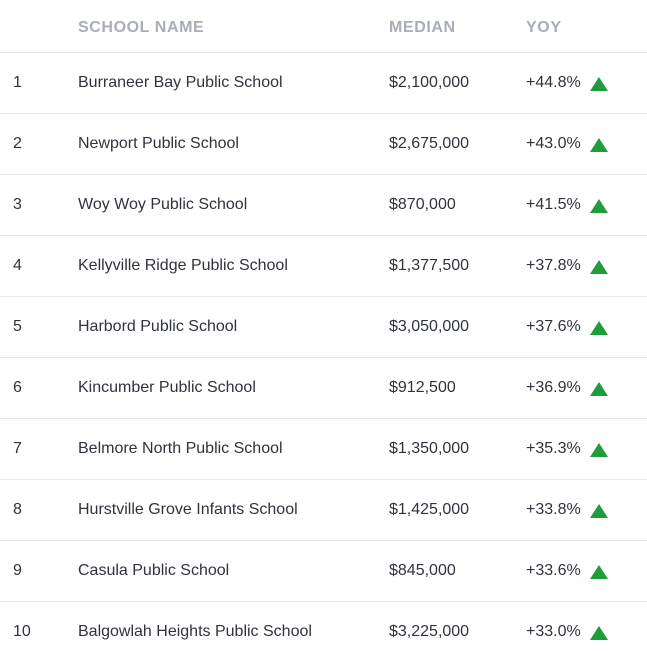  Describe the element at coordinates (17, 387) in the screenshot. I see `rank-cell: 6` at that location.